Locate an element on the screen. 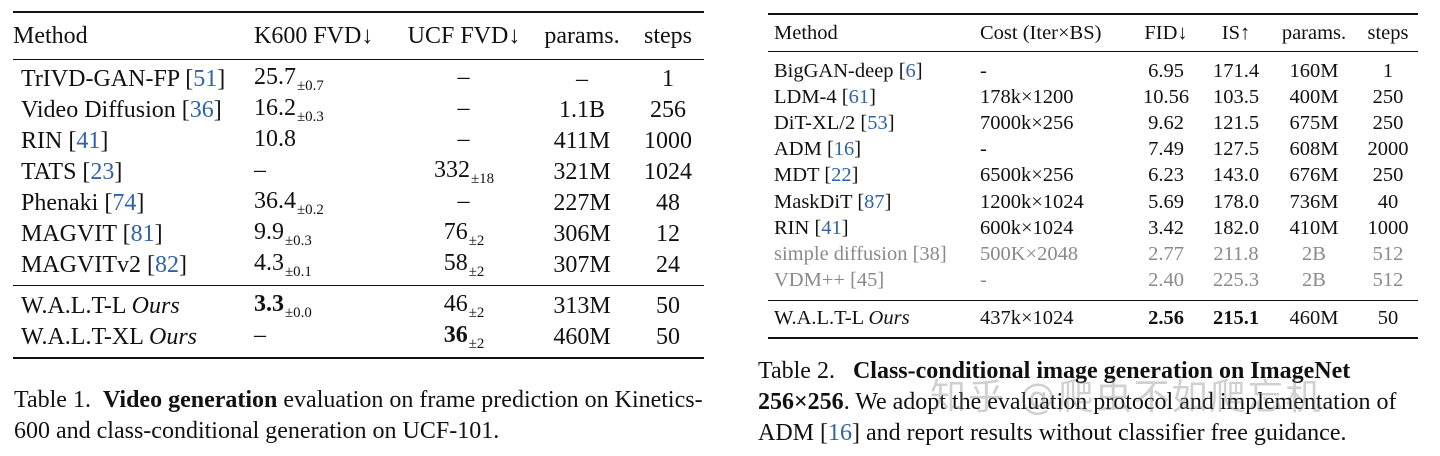 This screenshot has width=1440, height=456. t1-steps: 1 is located at coordinates (668, 79).